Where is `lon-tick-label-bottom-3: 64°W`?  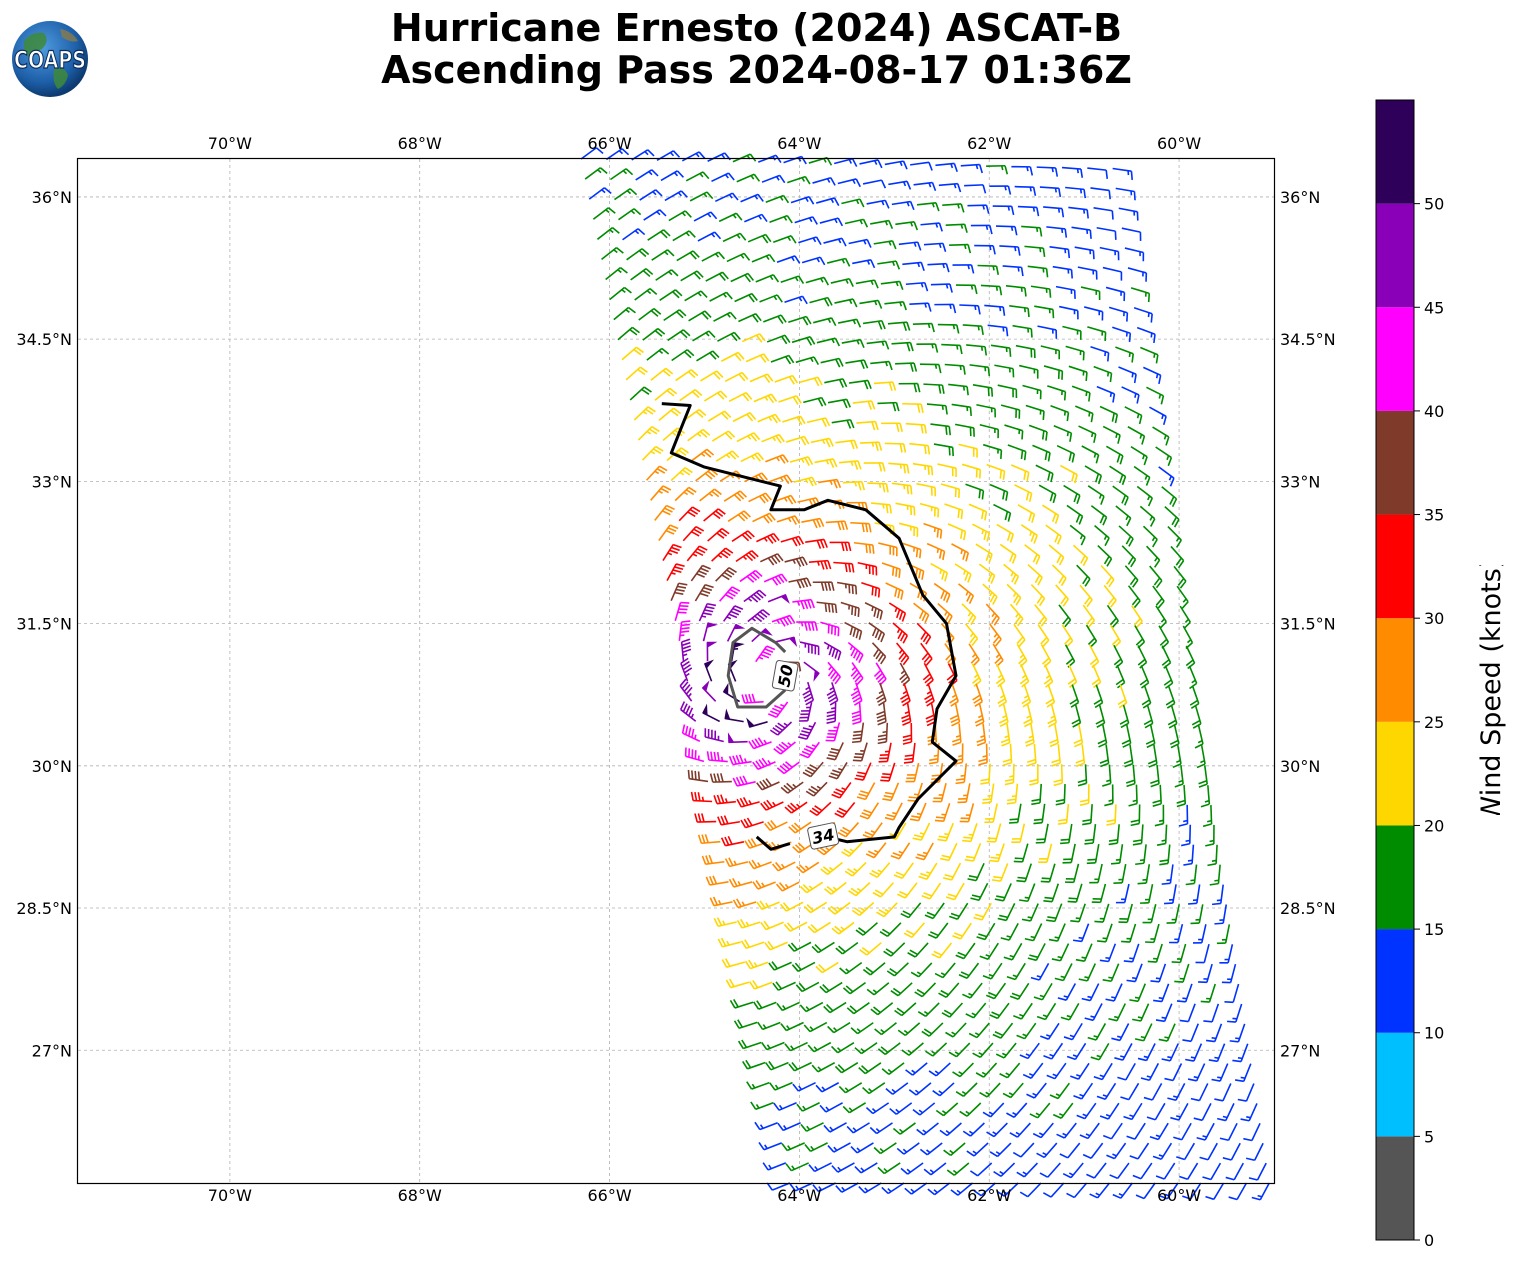 lon-tick-label-bottom-3: 64°W is located at coordinates (799, 1195).